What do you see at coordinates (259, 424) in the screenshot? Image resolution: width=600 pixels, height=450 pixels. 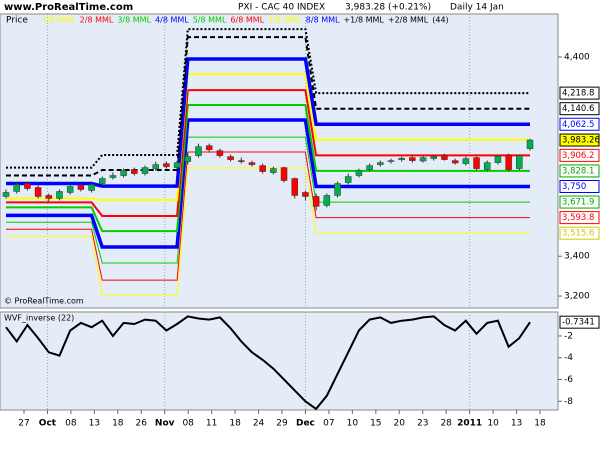 I see `x-tick-label: 24` at bounding box center [259, 424].